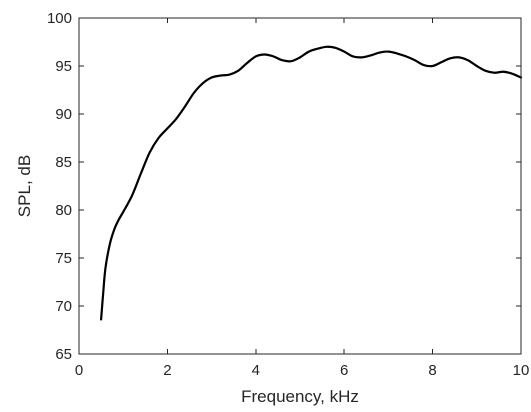 The height and width of the screenshot is (412, 531). I want to click on y-axis-label: SPL, dB, so click(24, 186).